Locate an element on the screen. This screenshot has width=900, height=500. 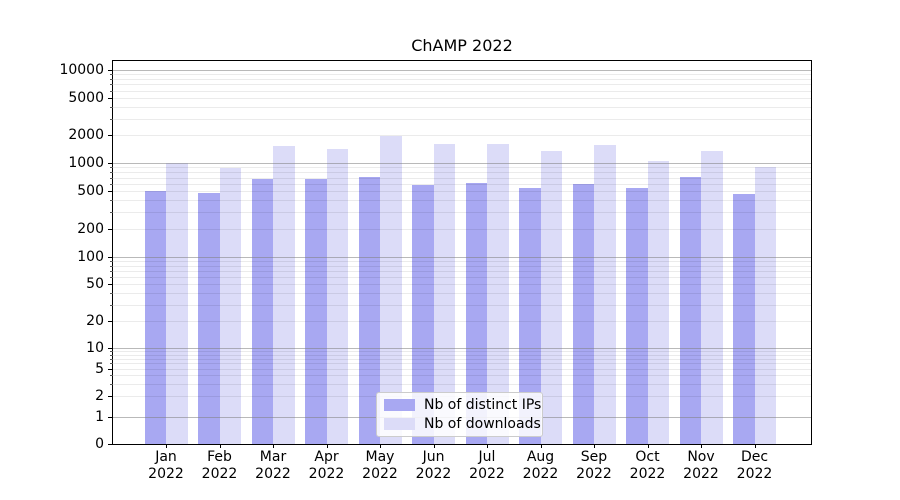
x-tick-label: Apr 2022 is located at coordinates (327, 466).